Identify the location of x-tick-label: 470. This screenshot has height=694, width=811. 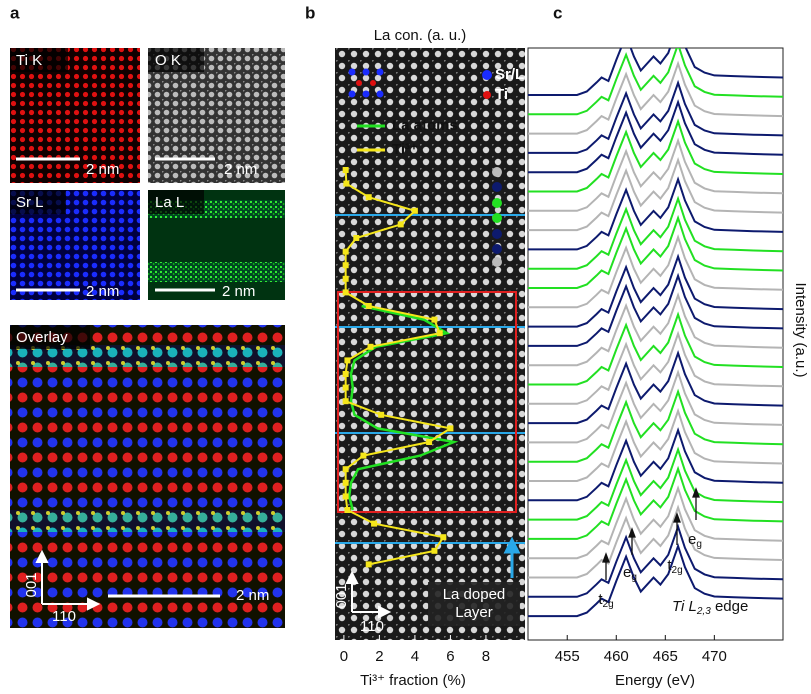
(714, 656).